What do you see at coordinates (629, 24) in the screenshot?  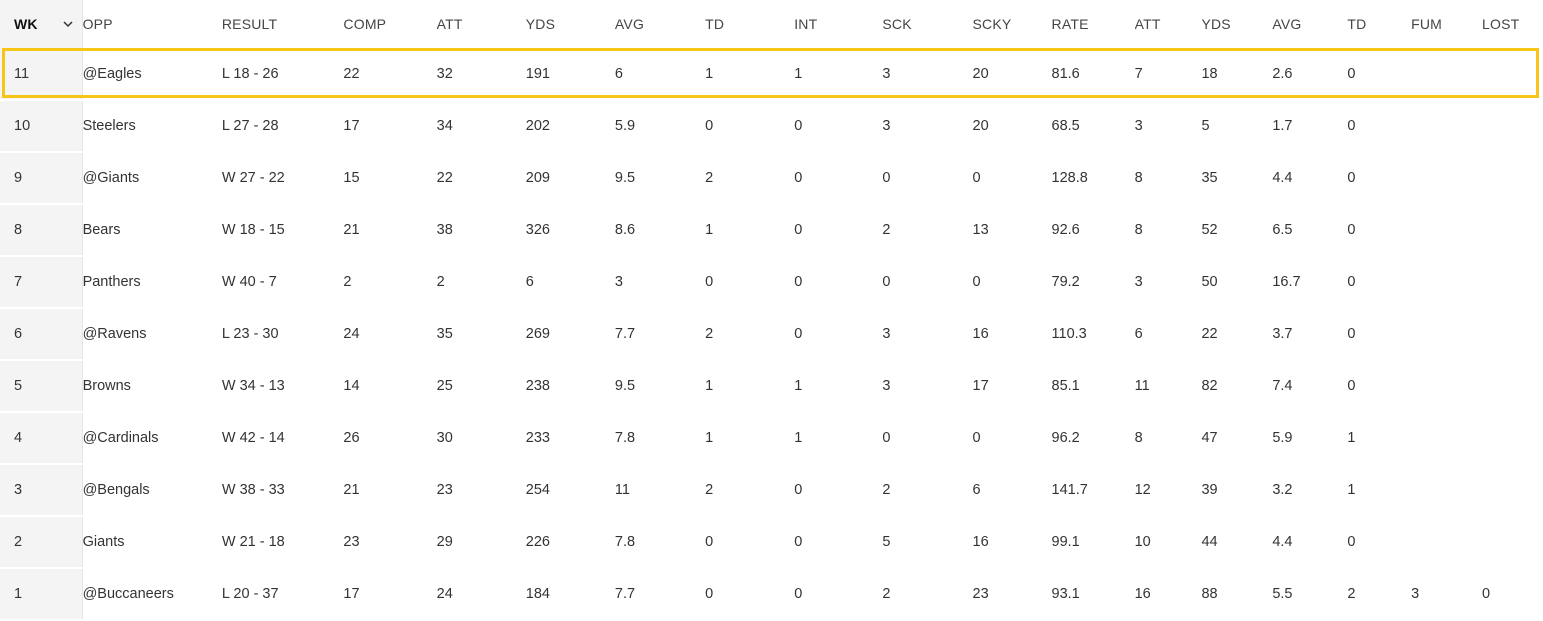 I see `column-header-avg: AVG` at bounding box center [629, 24].